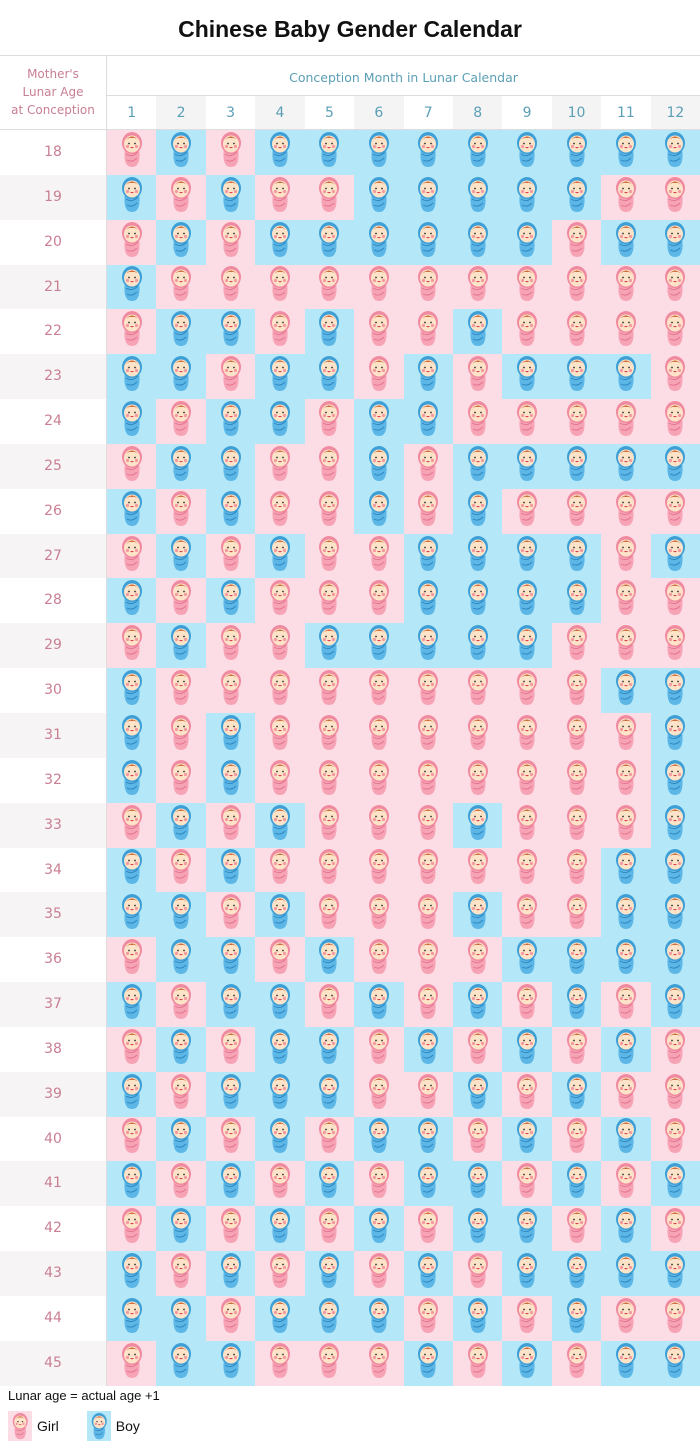 The height and width of the screenshot is (1446, 700). I want to click on table-row: 41, so click(350, 1184).